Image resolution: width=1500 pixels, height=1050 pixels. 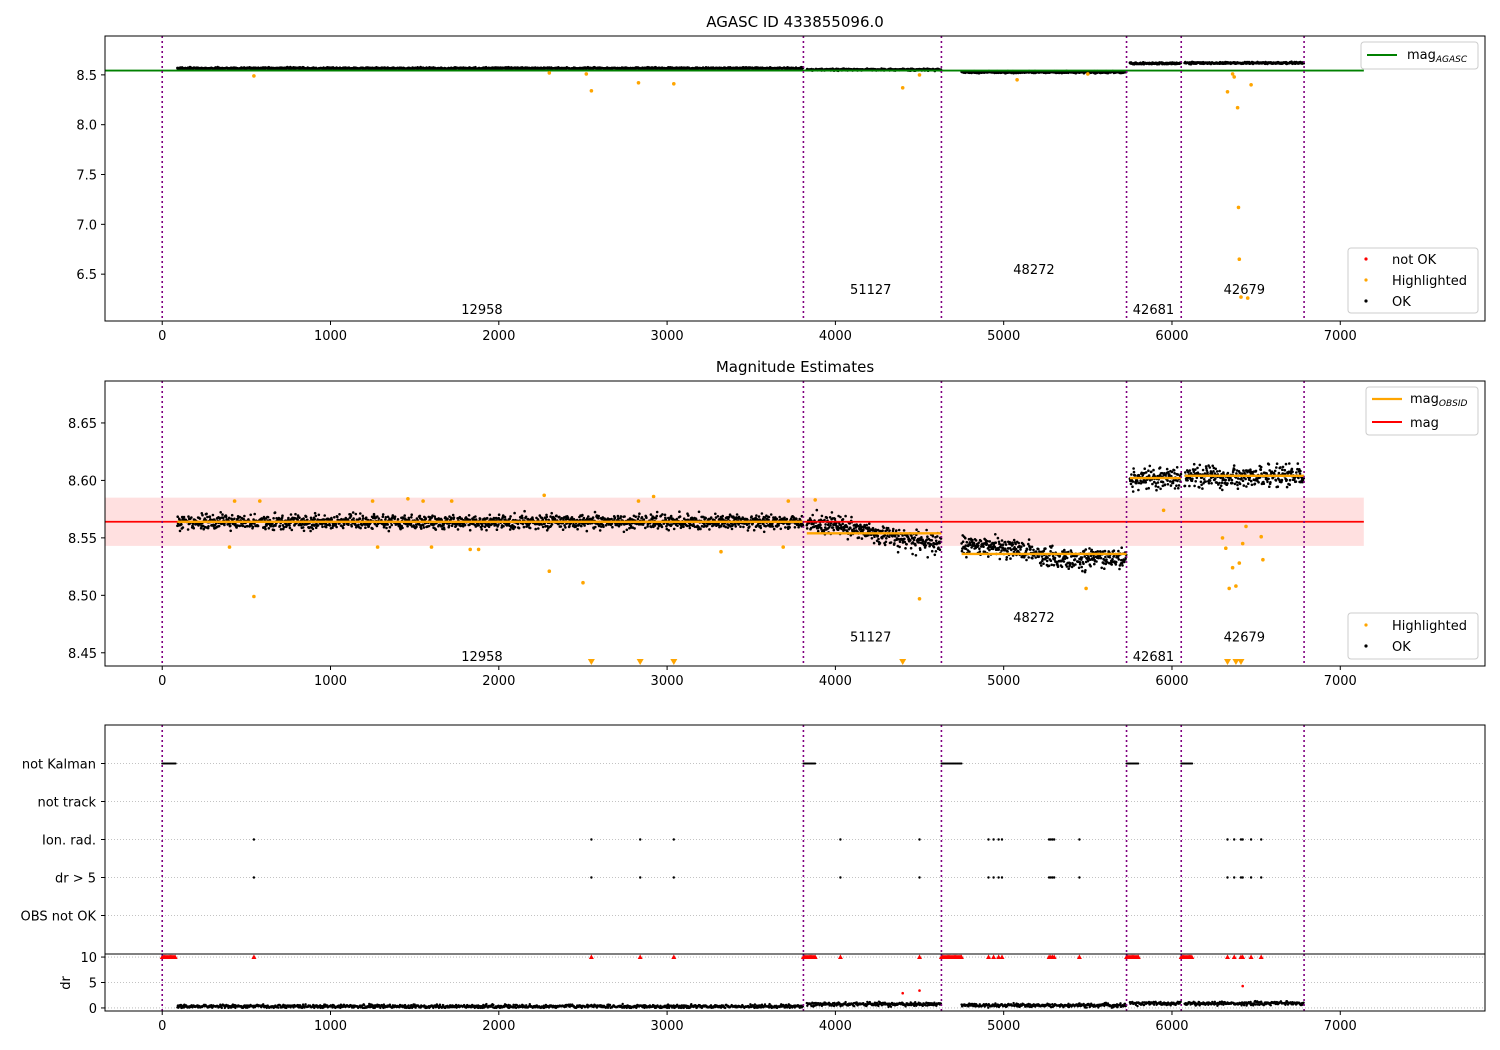 I want to click on y-tick-label: 6.5, so click(x=86, y=275).